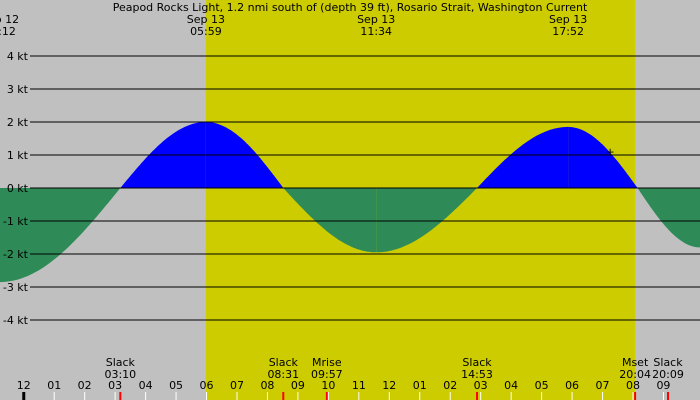  Describe the element at coordinates (668, 374) in the screenshot. I see `event-time: 20:09` at that location.